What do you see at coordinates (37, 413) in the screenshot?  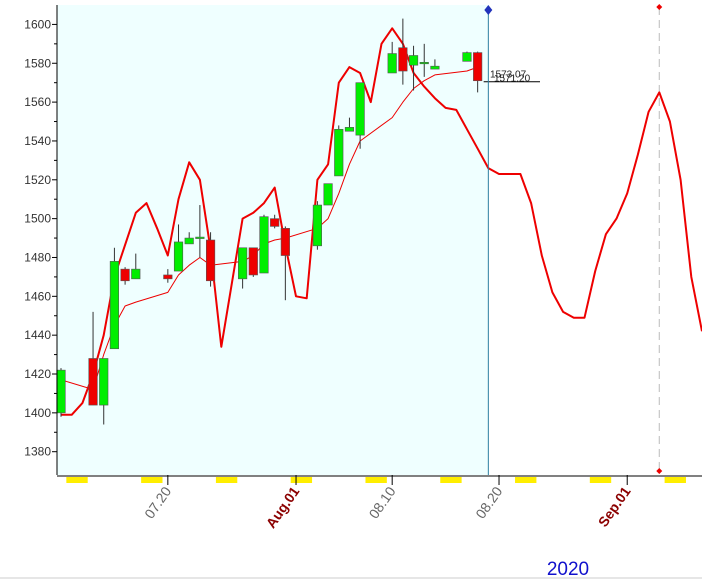 I see `y-tick-label: 1400` at bounding box center [37, 413].